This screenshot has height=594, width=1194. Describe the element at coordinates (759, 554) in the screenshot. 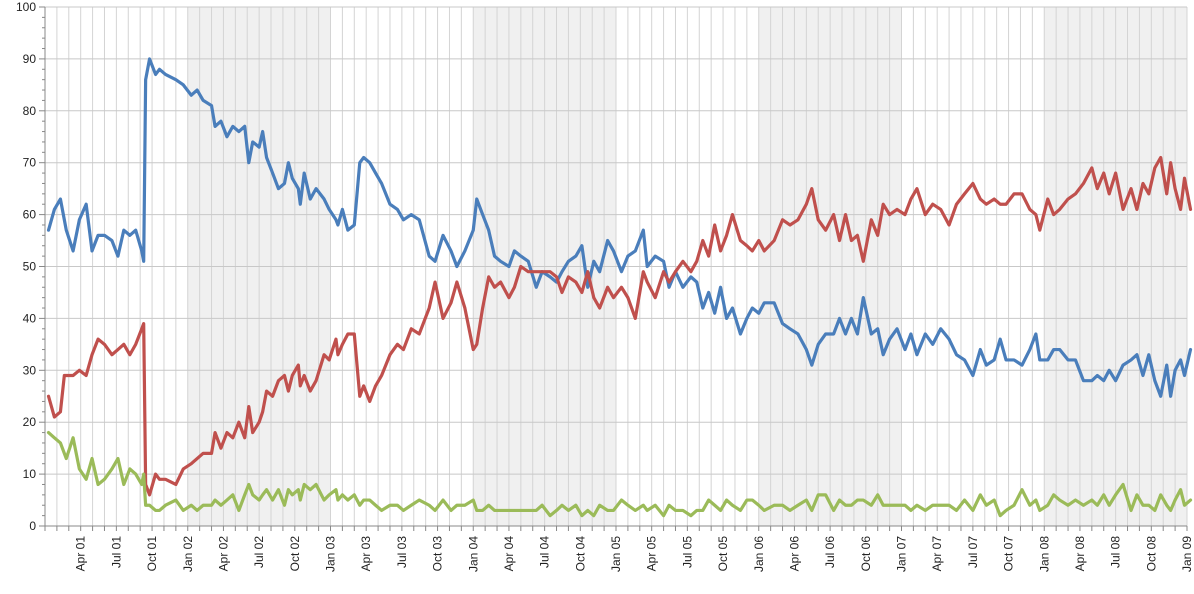

I see `x-tick-label: Jan 06` at that location.